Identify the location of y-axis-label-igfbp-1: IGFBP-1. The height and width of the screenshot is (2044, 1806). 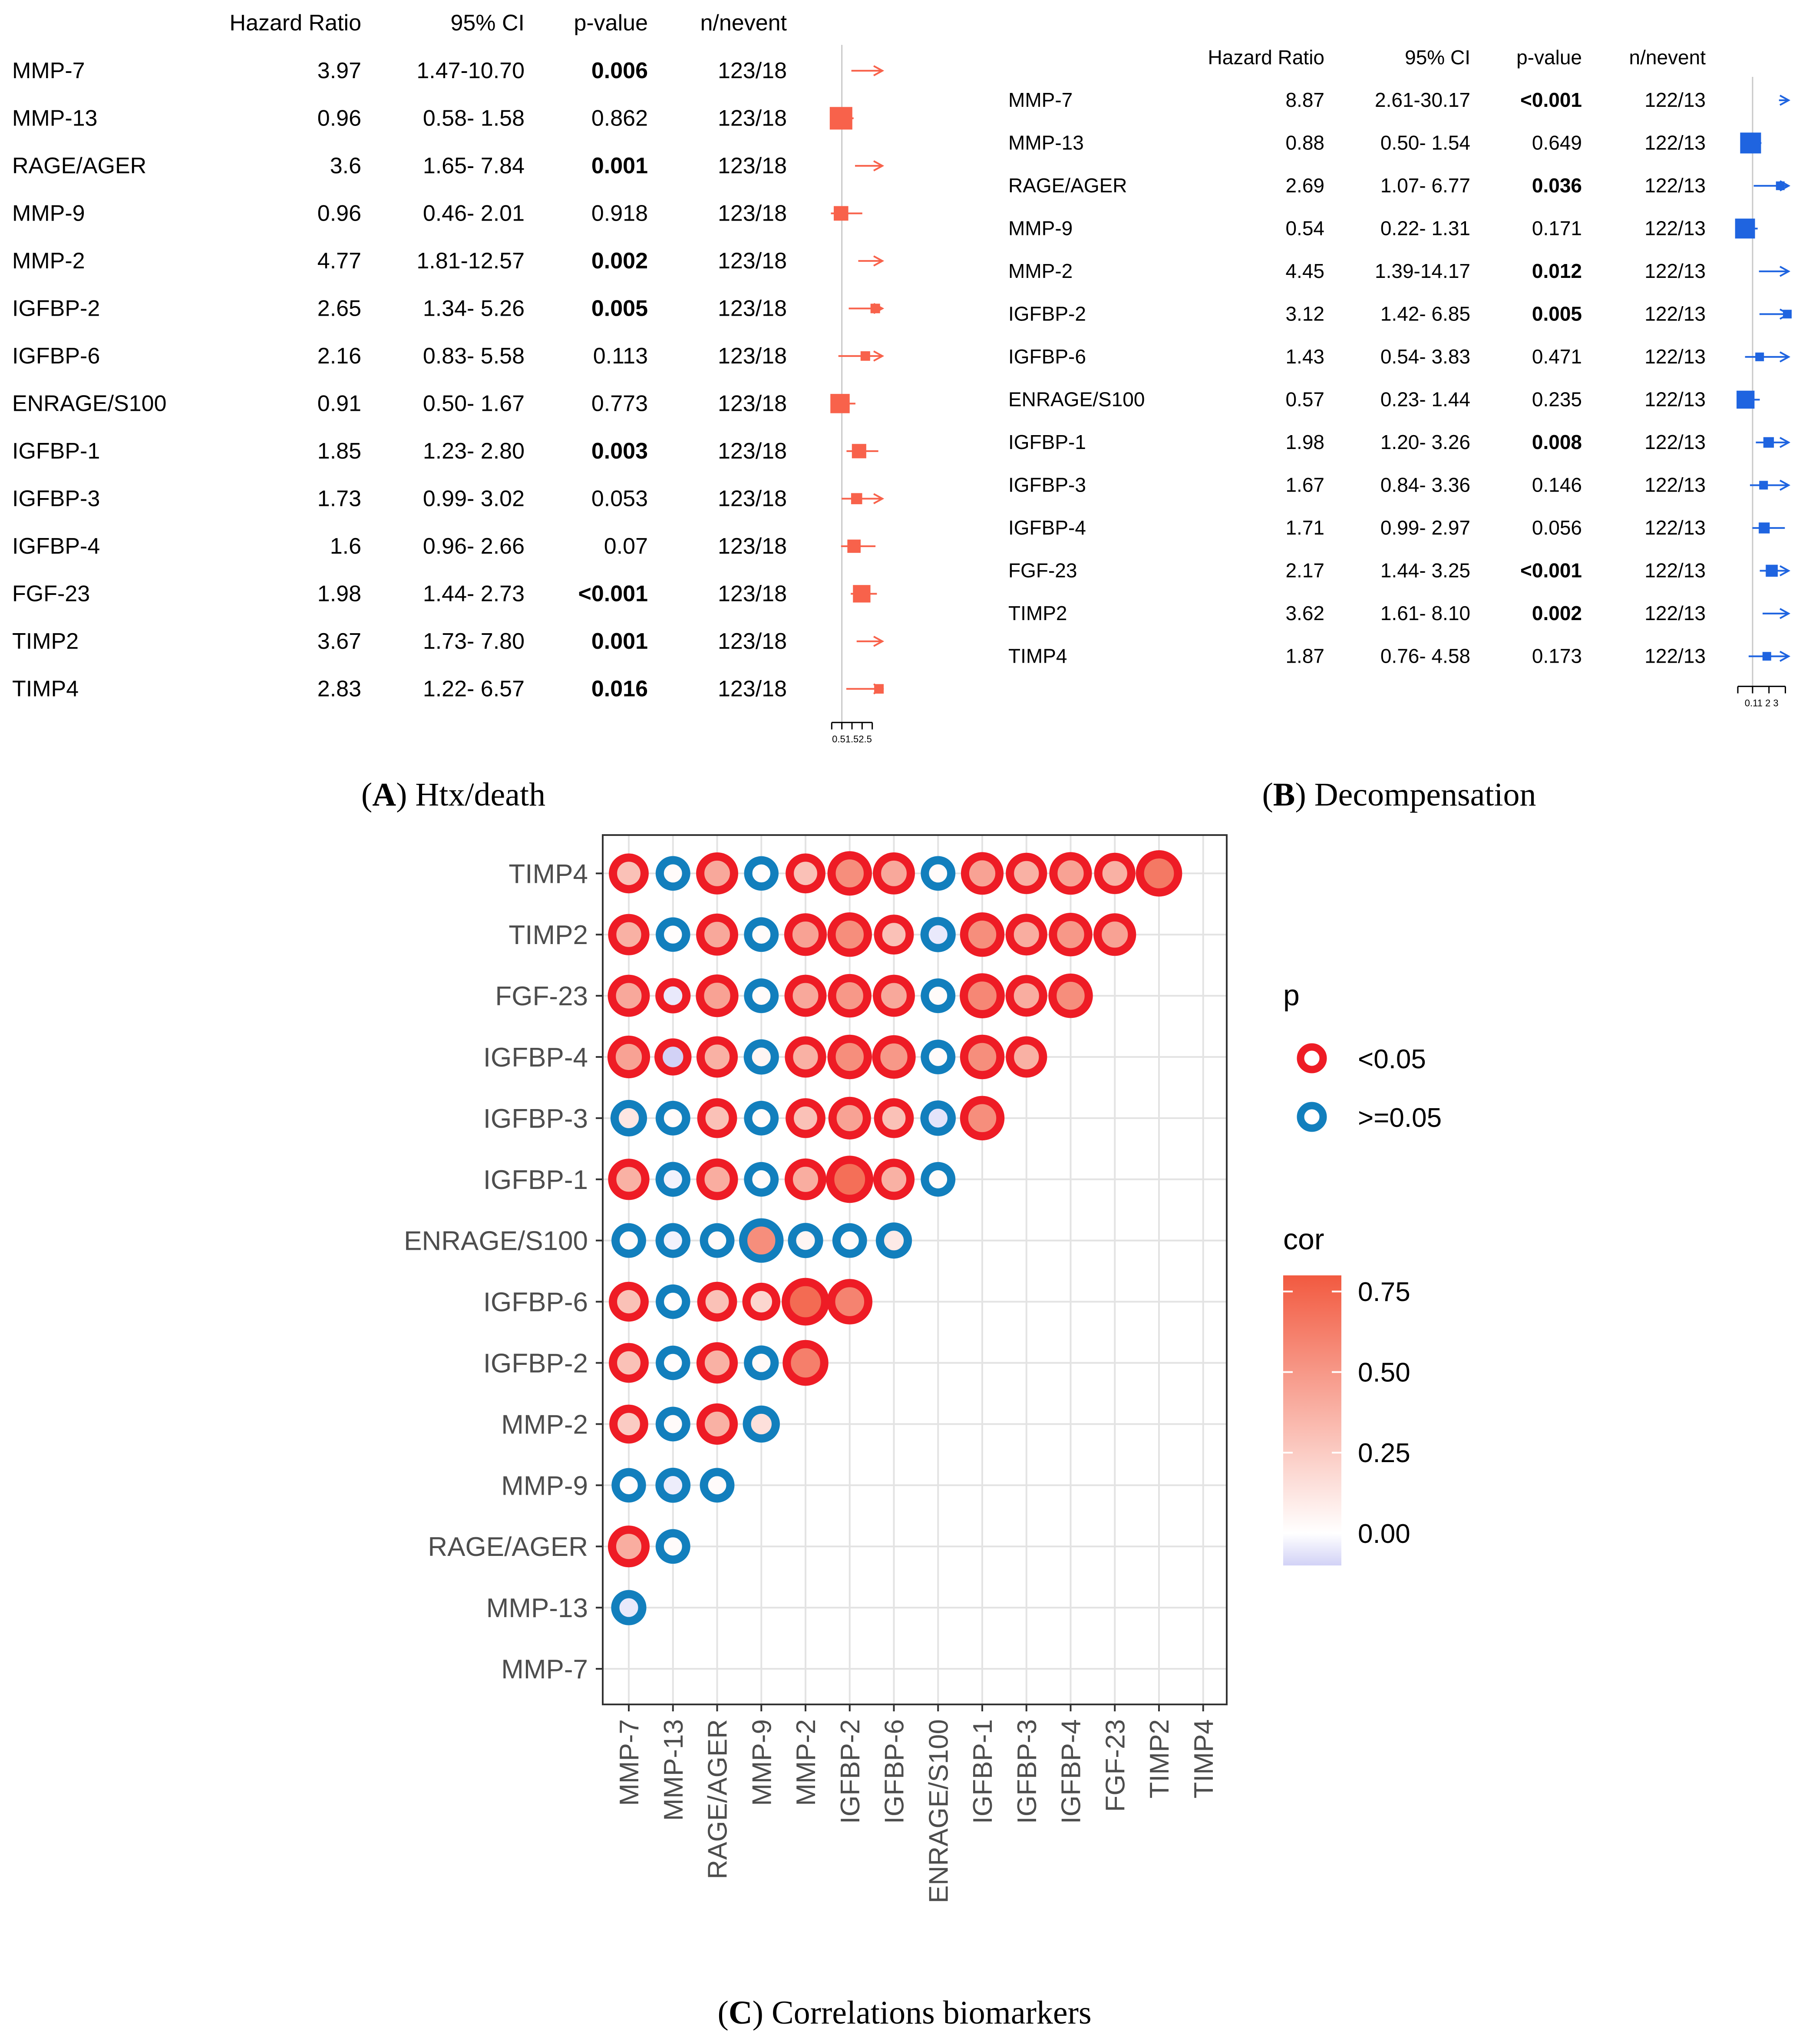
(535, 1180).